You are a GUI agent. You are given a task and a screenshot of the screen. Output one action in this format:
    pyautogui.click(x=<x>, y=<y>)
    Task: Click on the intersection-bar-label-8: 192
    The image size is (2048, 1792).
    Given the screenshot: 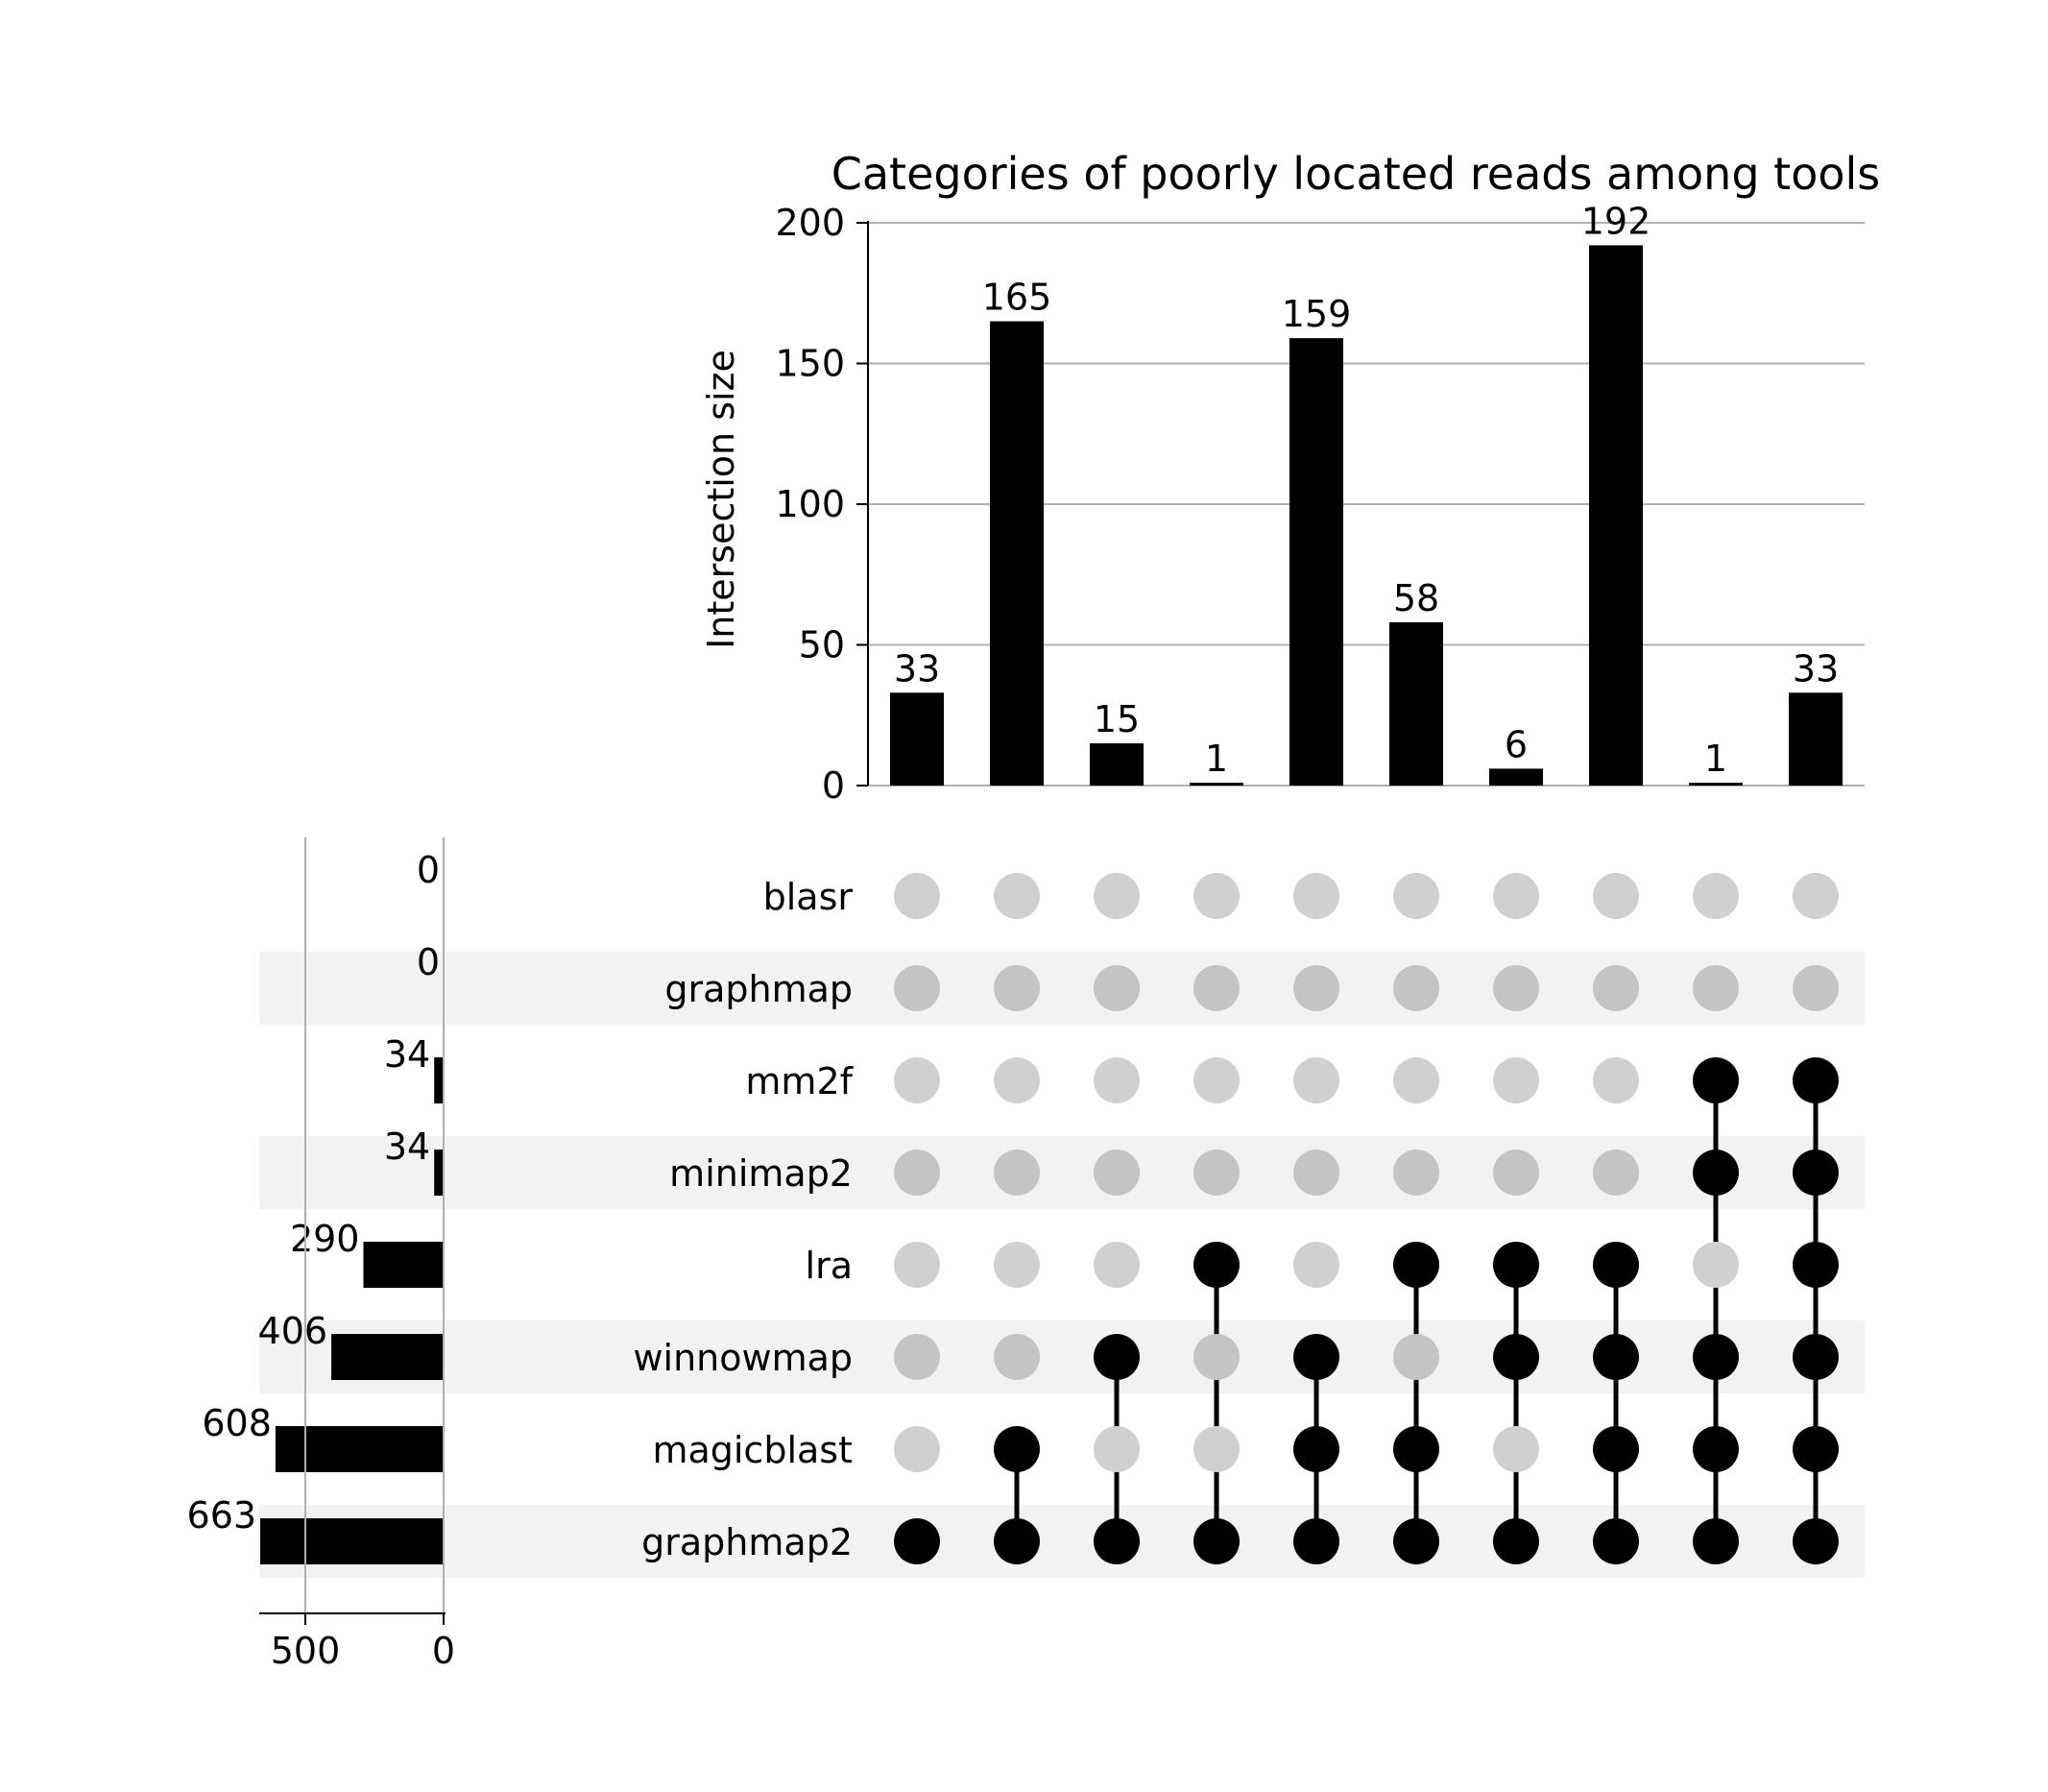 What is the action you would take?
    pyautogui.click(x=1616, y=221)
    